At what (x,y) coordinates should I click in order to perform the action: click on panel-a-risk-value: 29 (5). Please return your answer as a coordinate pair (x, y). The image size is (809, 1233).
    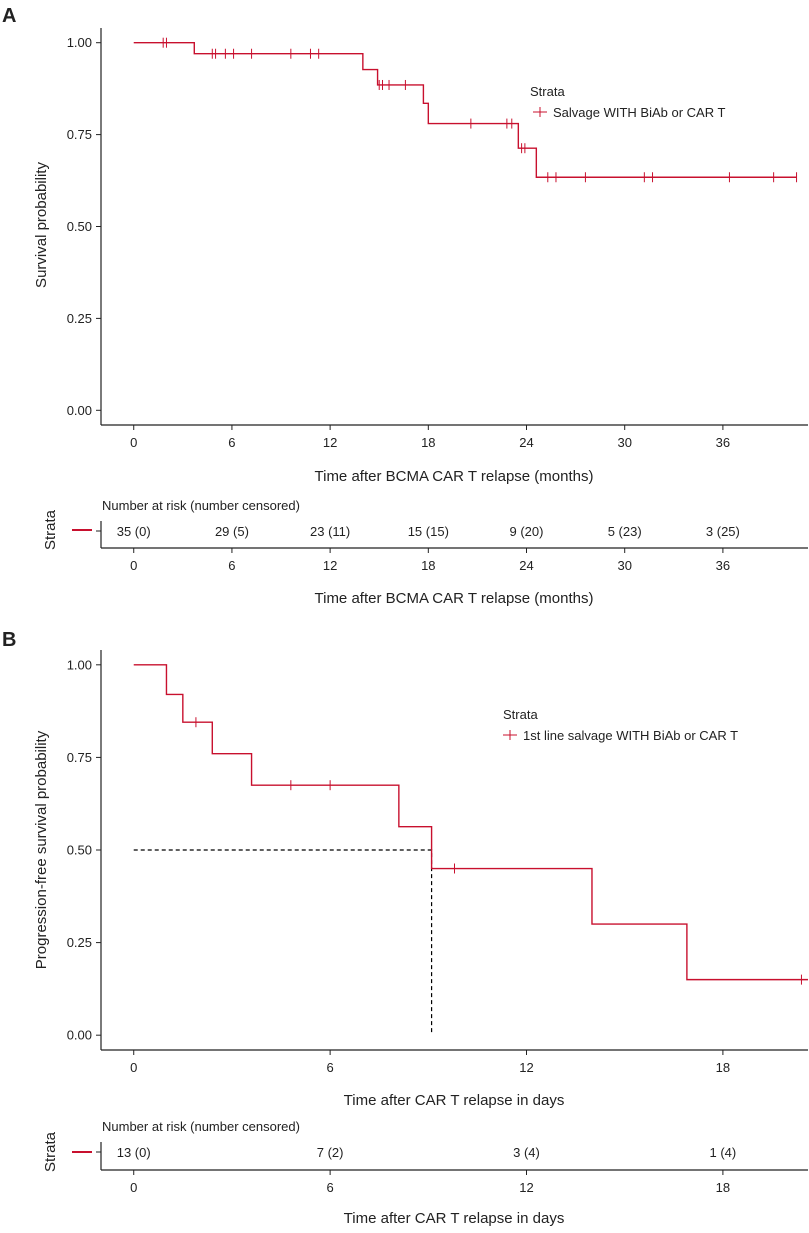
    Looking at the image, I should click on (232, 531).